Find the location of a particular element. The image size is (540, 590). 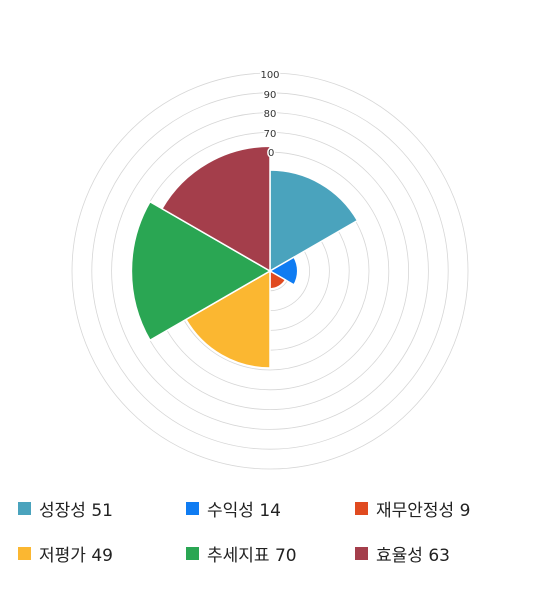

legend-label: 효율성 63 is located at coordinates (413, 555).